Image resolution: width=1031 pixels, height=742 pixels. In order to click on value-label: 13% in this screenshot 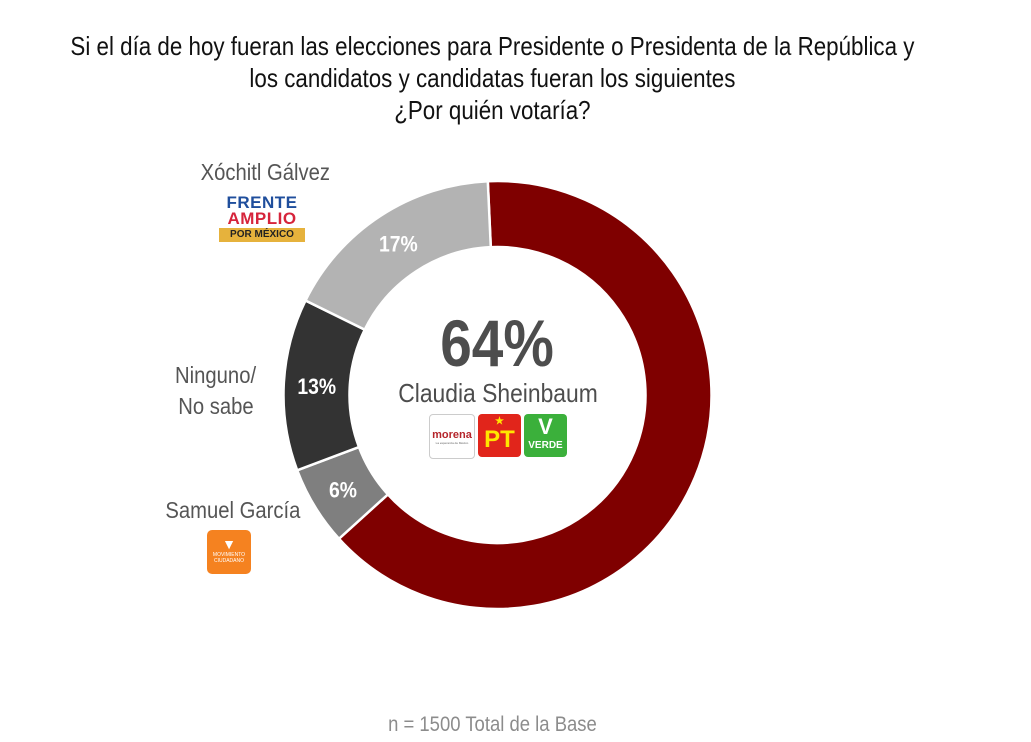, I will do `click(316, 387)`.